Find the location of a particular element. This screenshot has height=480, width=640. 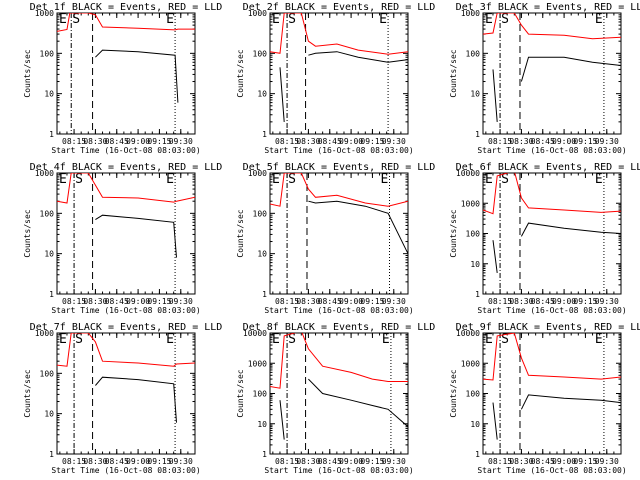

panel-title: Det 2f BLACK = Events, RED = LLD is located at coordinates (339, 7).